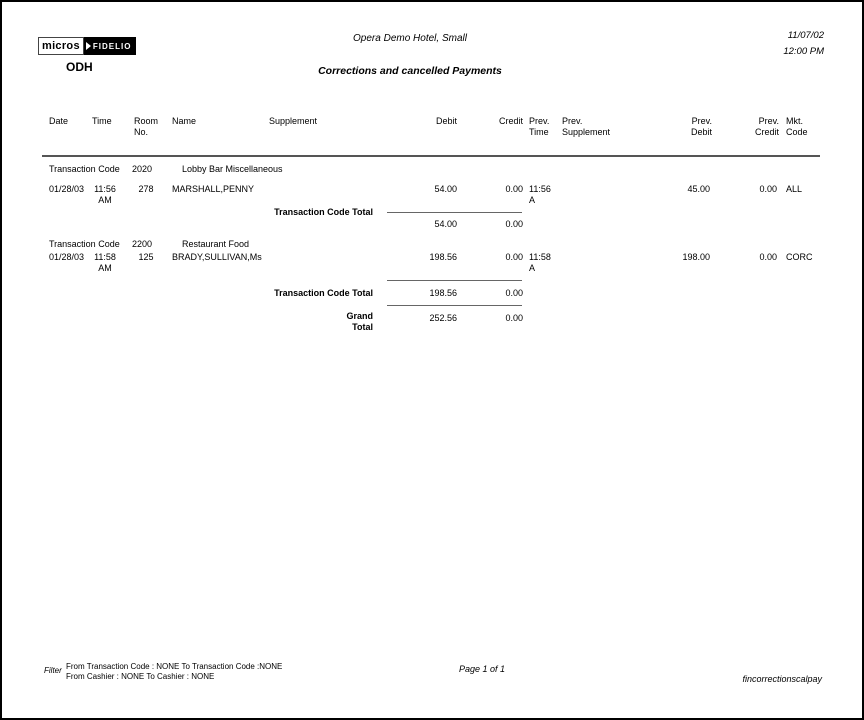 This screenshot has width=864, height=720. Describe the element at coordinates (696, 257) in the screenshot. I see `cell-prev-debit: 198.00` at that location.